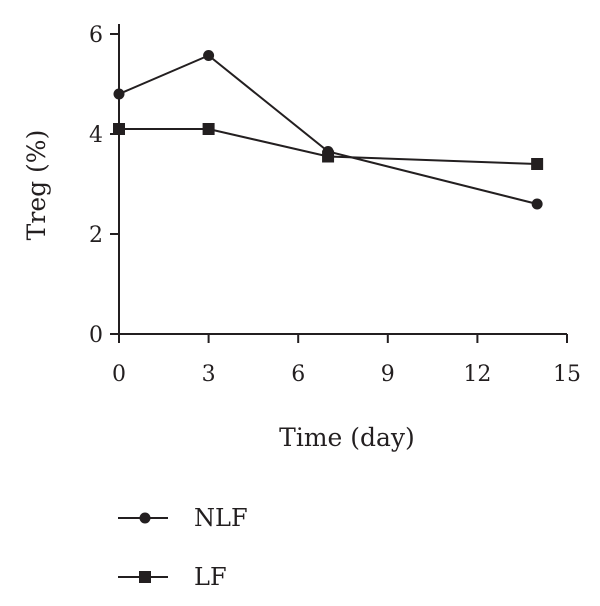  Describe the element at coordinates (567, 374) in the screenshot. I see `x-tick-label: 15` at that location.